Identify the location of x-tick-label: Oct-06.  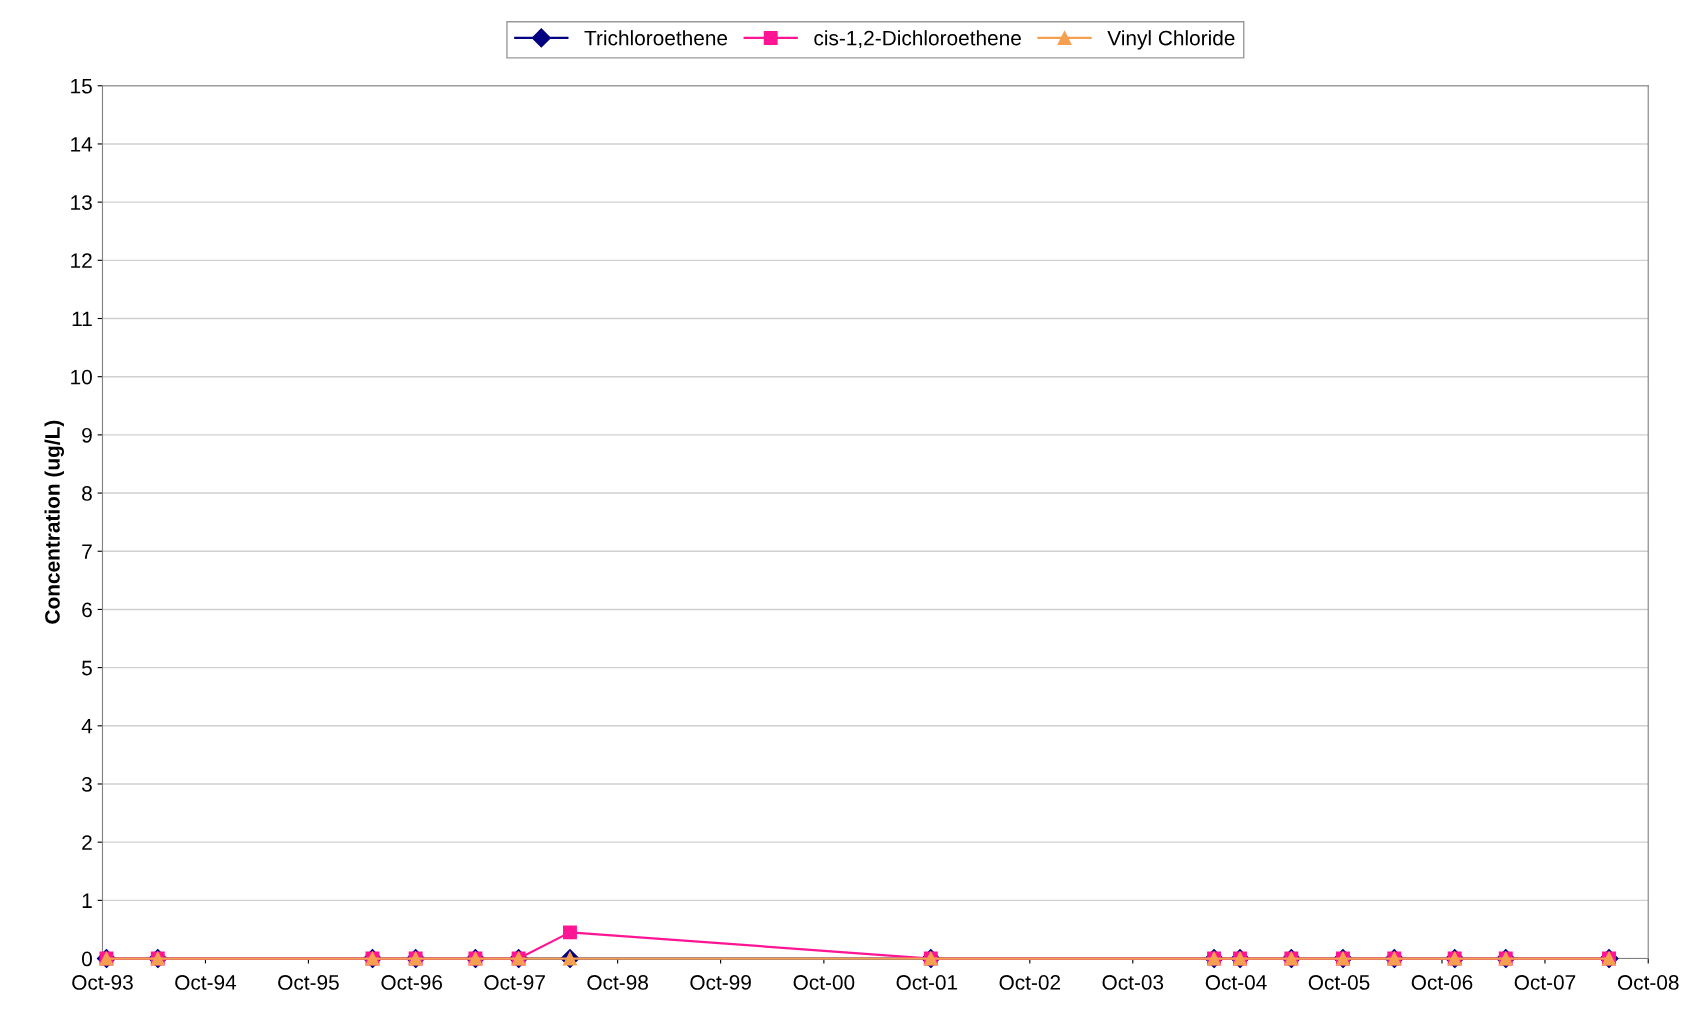
(1442, 982).